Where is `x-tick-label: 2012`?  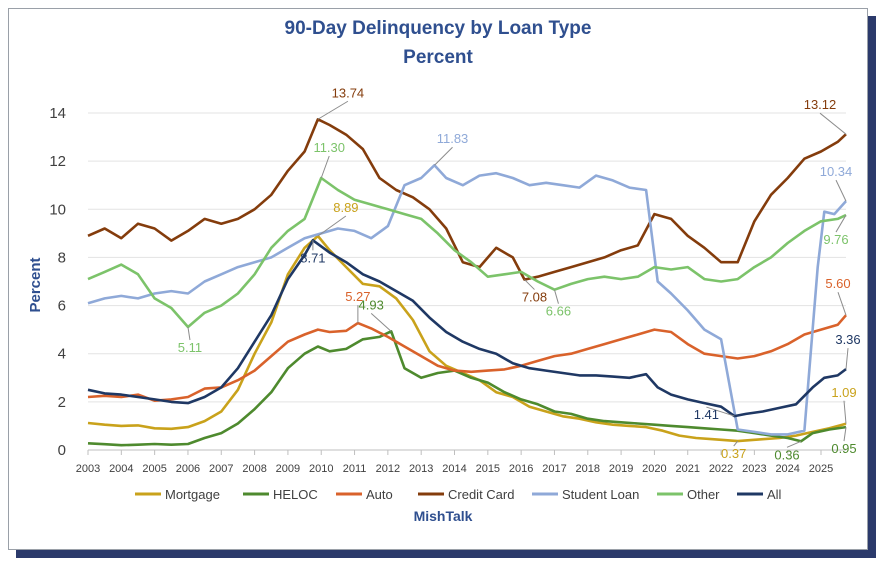
x-tick-label: 2012 is located at coordinates (388, 469).